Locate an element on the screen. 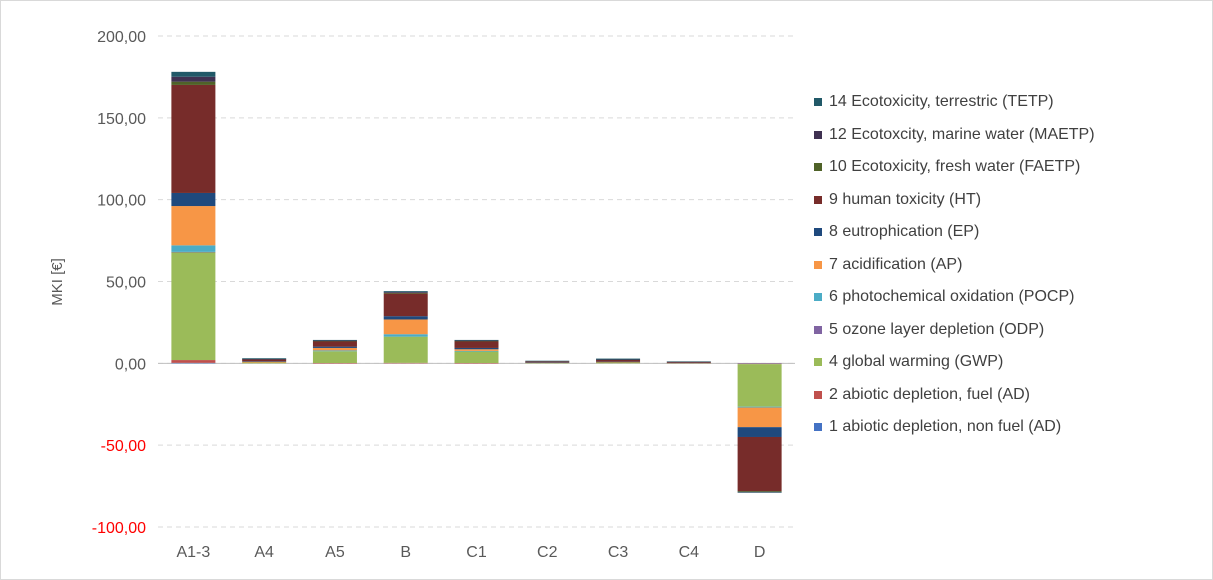 The width and height of the screenshot is (1213, 580). legend-label: 1 abiotic depletion, non fuel (AD) is located at coordinates (945, 427).